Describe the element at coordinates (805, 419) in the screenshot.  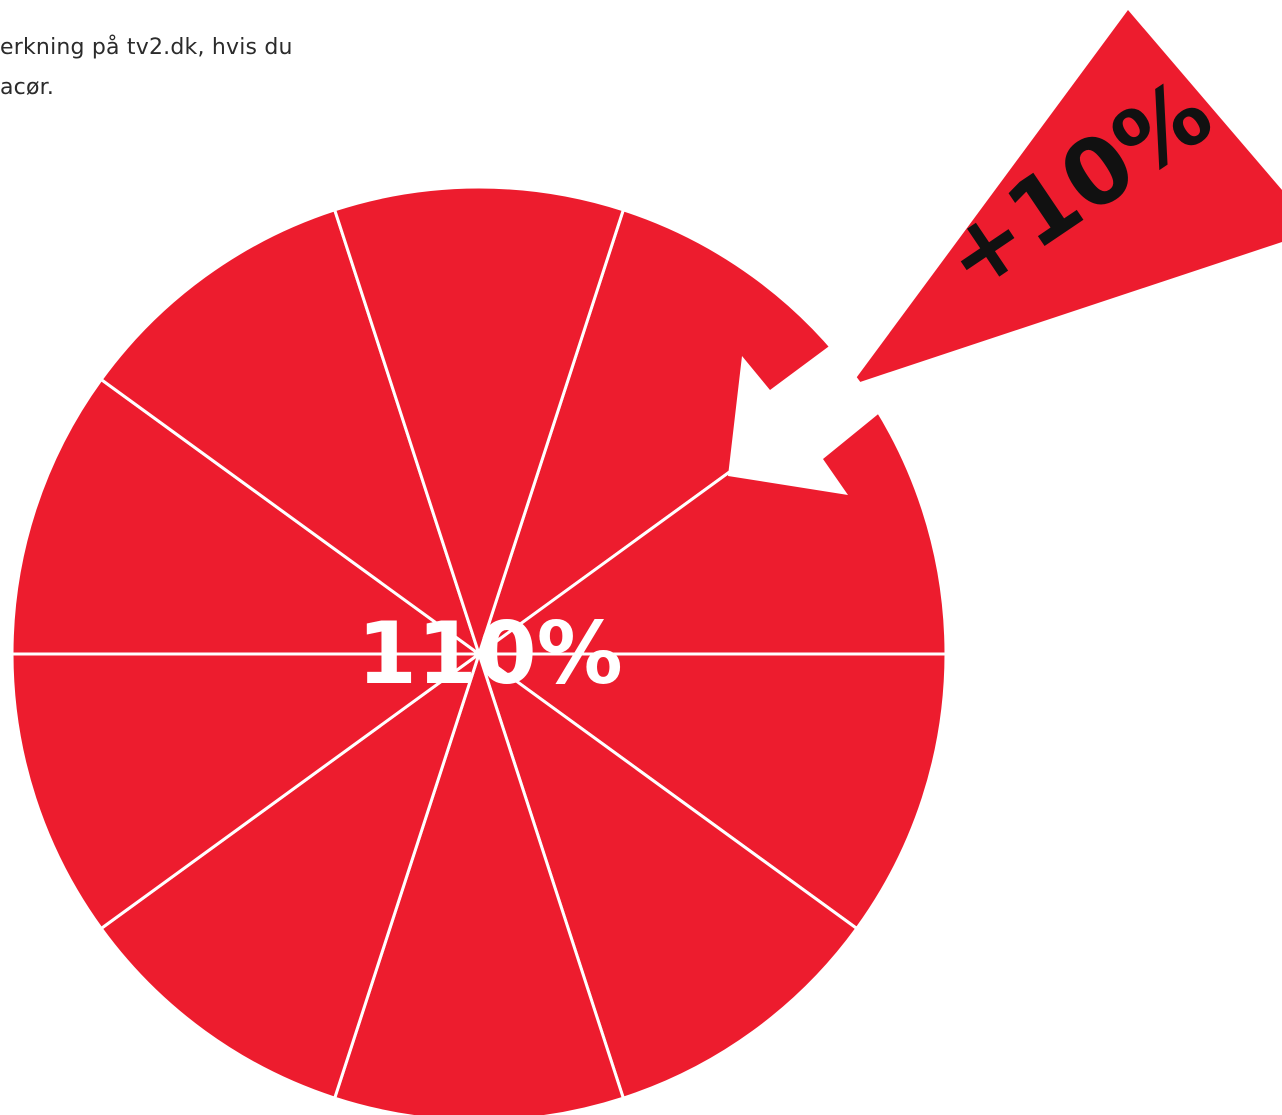
I see `arrow-icon` at that location.